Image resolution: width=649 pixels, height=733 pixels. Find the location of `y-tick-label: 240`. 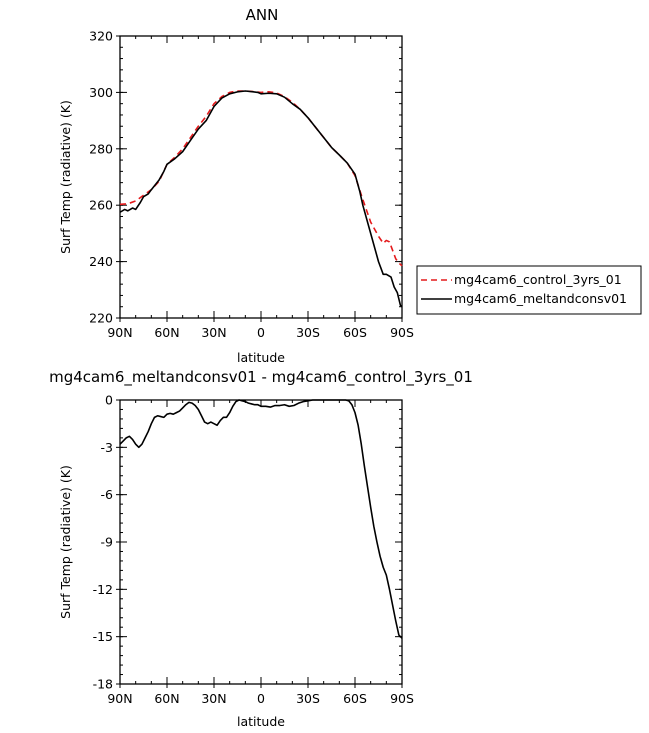

y-tick-label: 240 is located at coordinates (101, 261).